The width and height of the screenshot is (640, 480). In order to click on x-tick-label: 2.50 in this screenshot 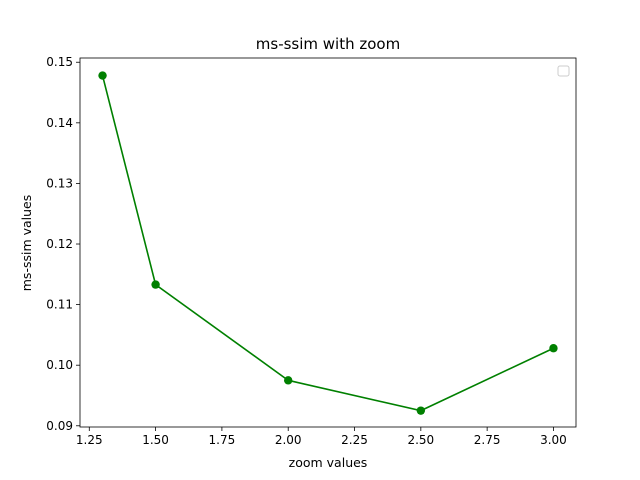, I will do `click(420, 440)`.